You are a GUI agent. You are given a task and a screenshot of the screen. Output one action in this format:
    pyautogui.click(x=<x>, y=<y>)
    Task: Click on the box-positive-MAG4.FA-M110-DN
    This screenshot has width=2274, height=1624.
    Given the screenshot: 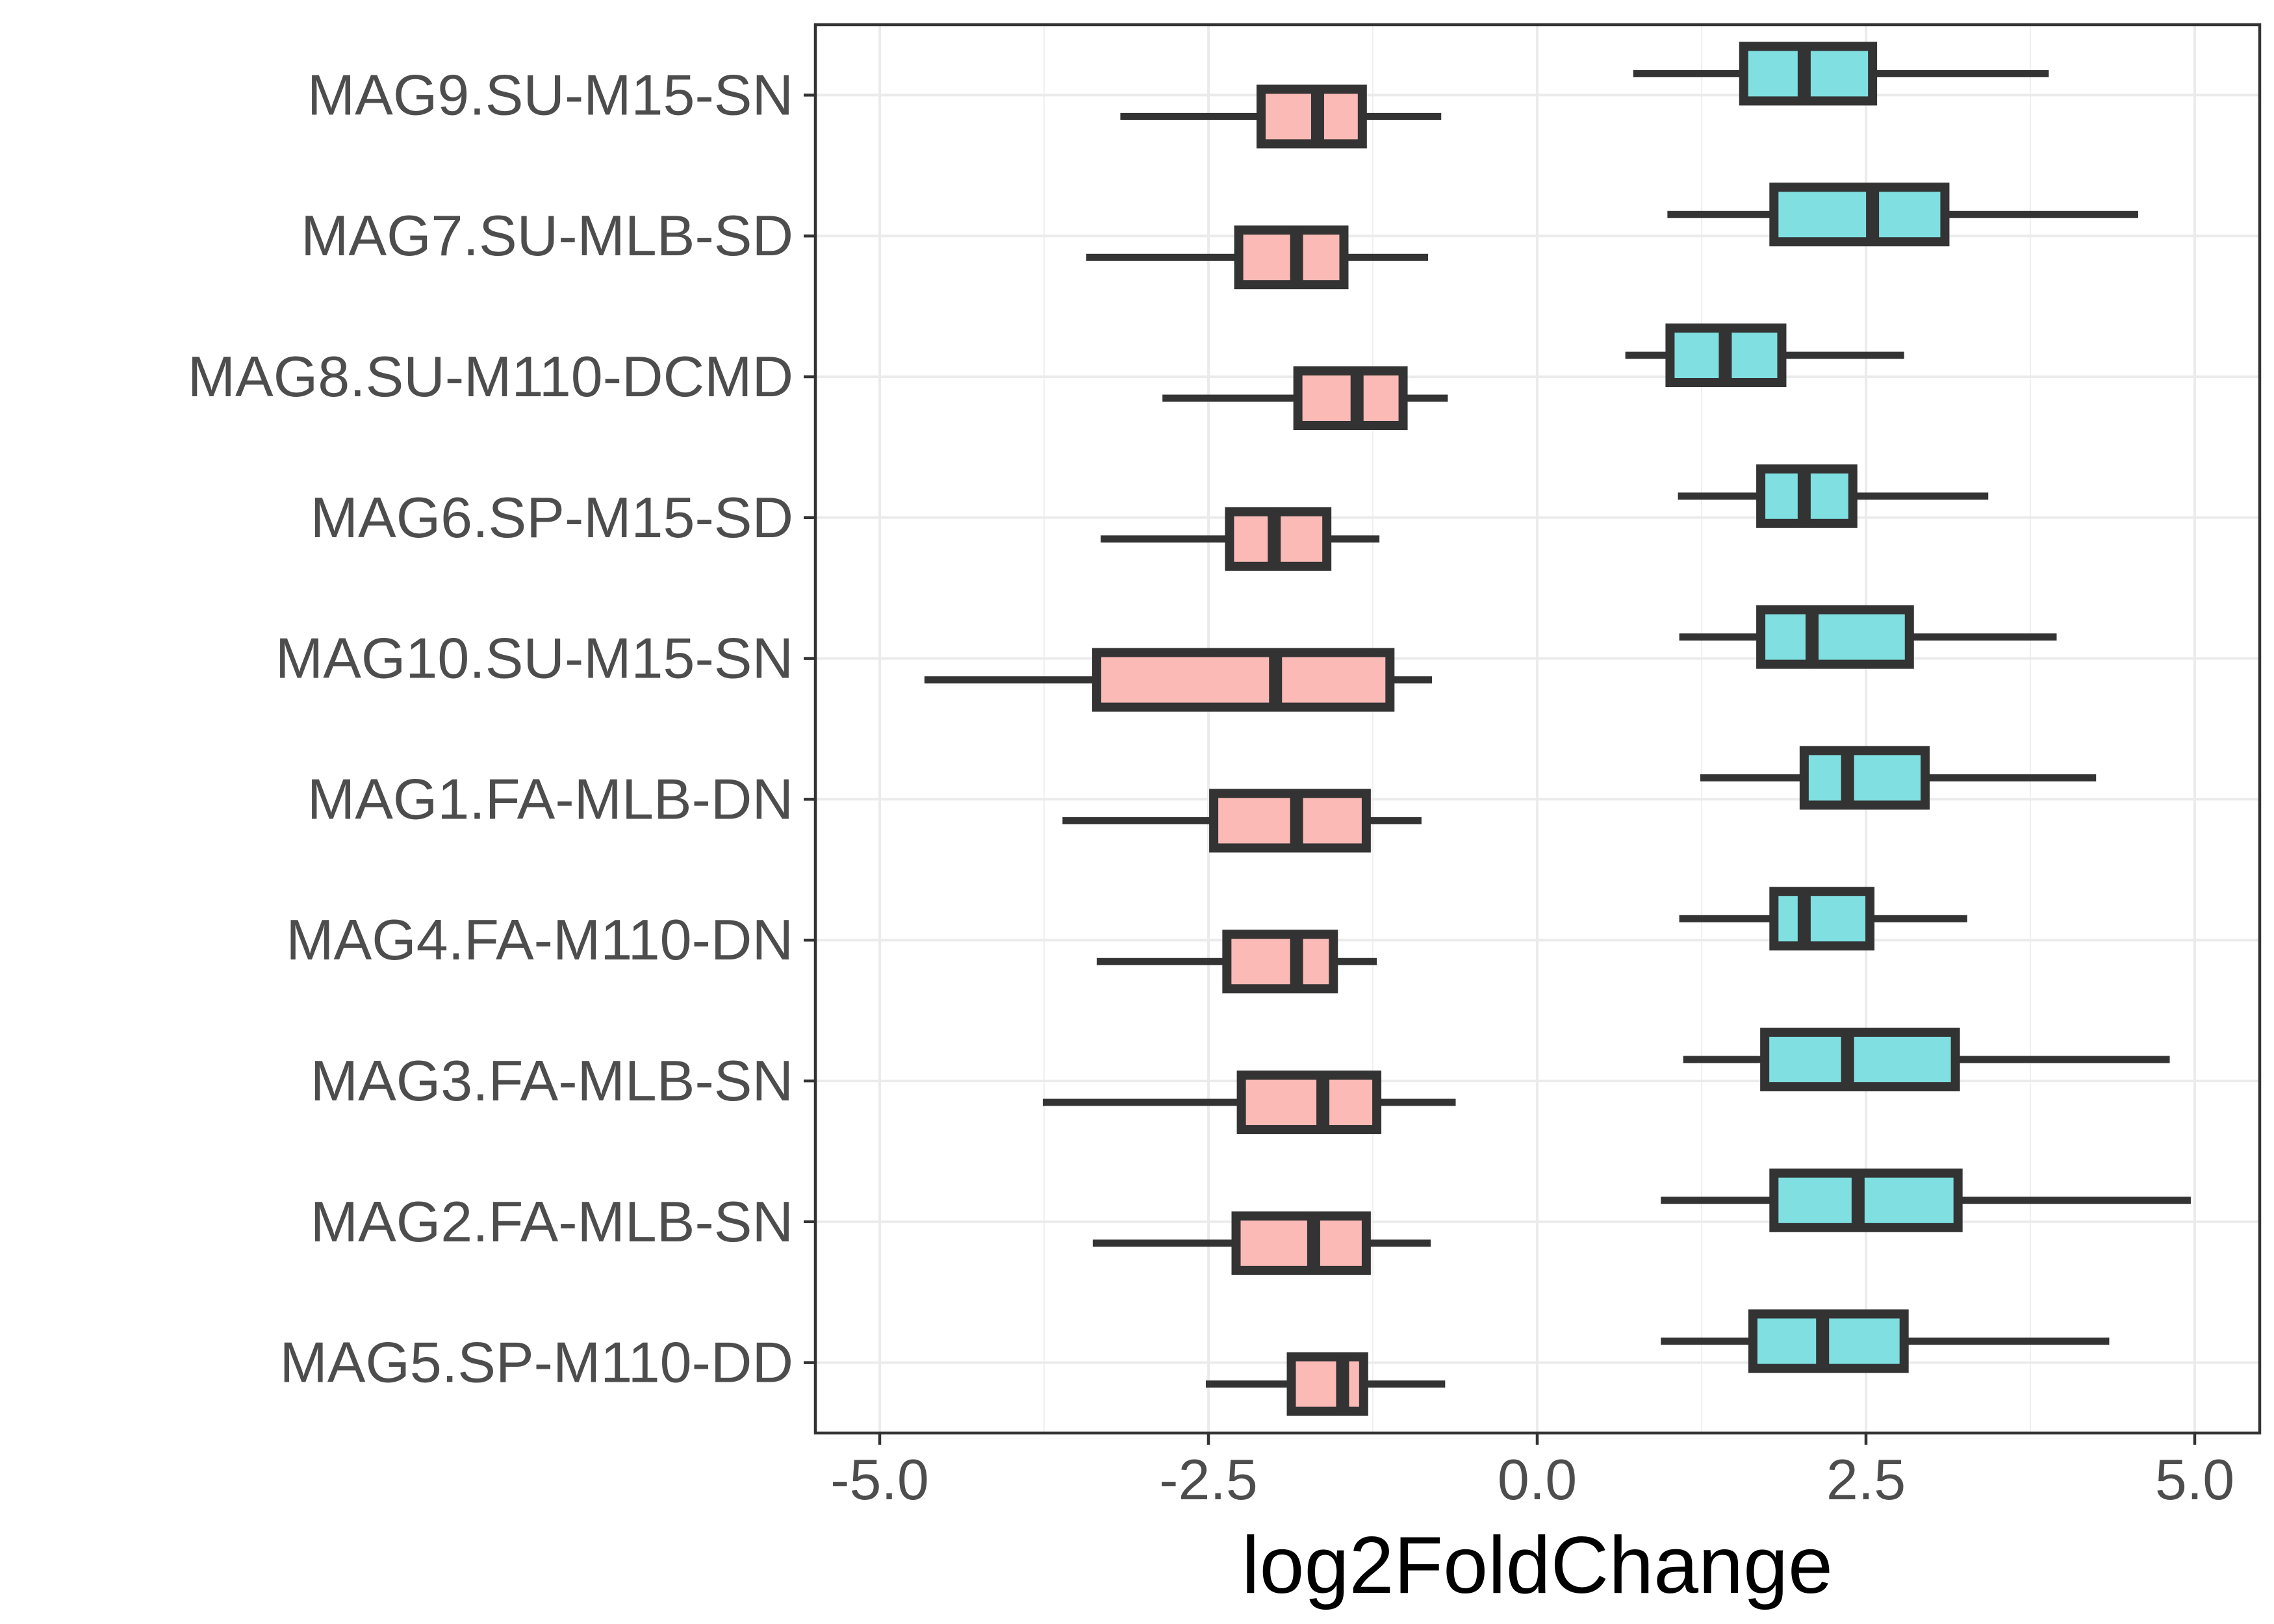 What is the action you would take?
    pyautogui.click(x=1823, y=919)
    